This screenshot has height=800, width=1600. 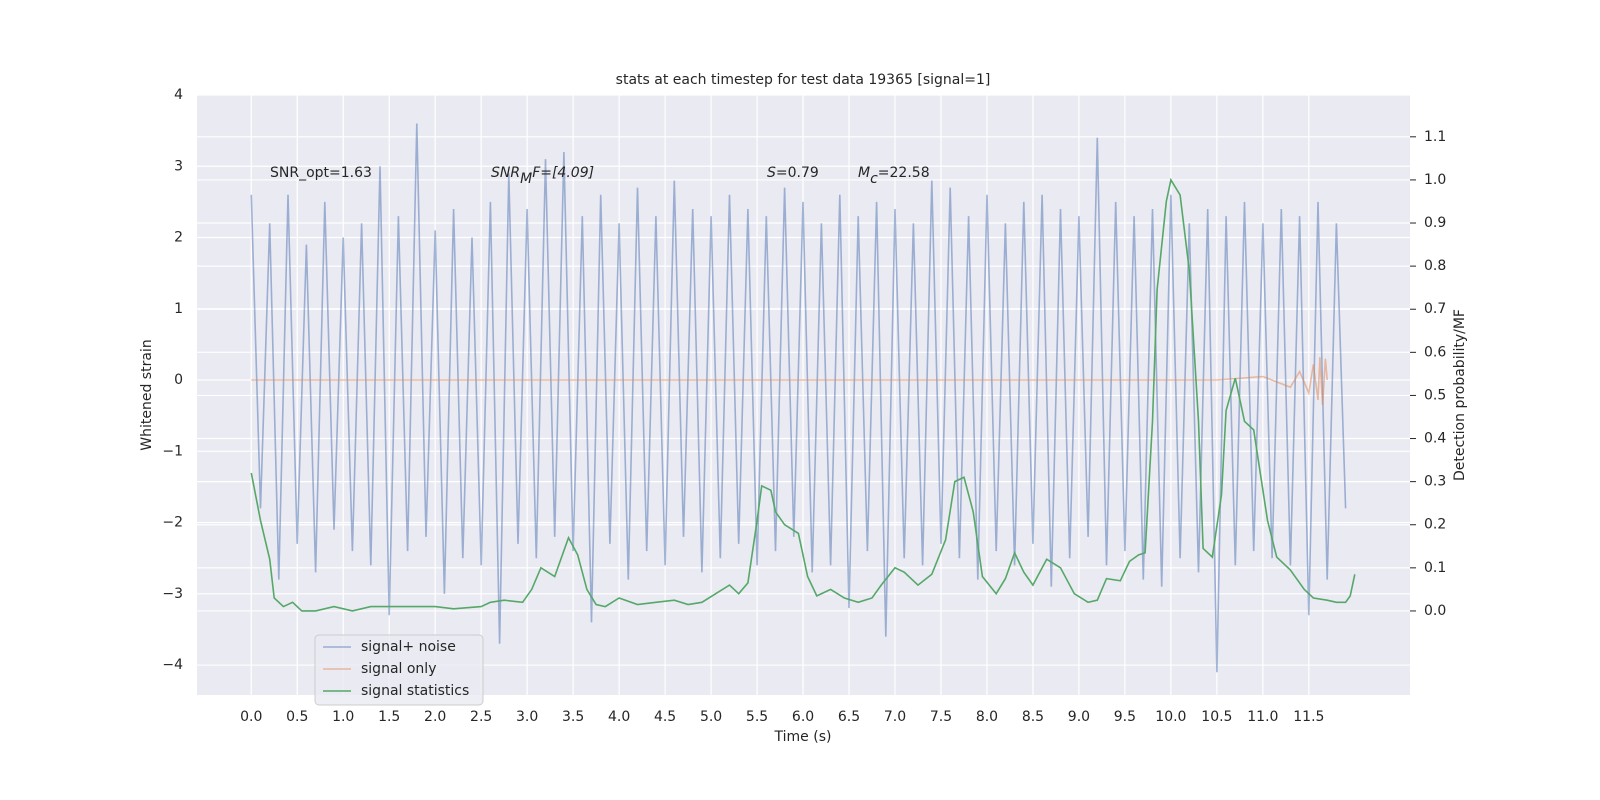 I want to click on y2-tick-label: 0.8, so click(x=1435, y=266).